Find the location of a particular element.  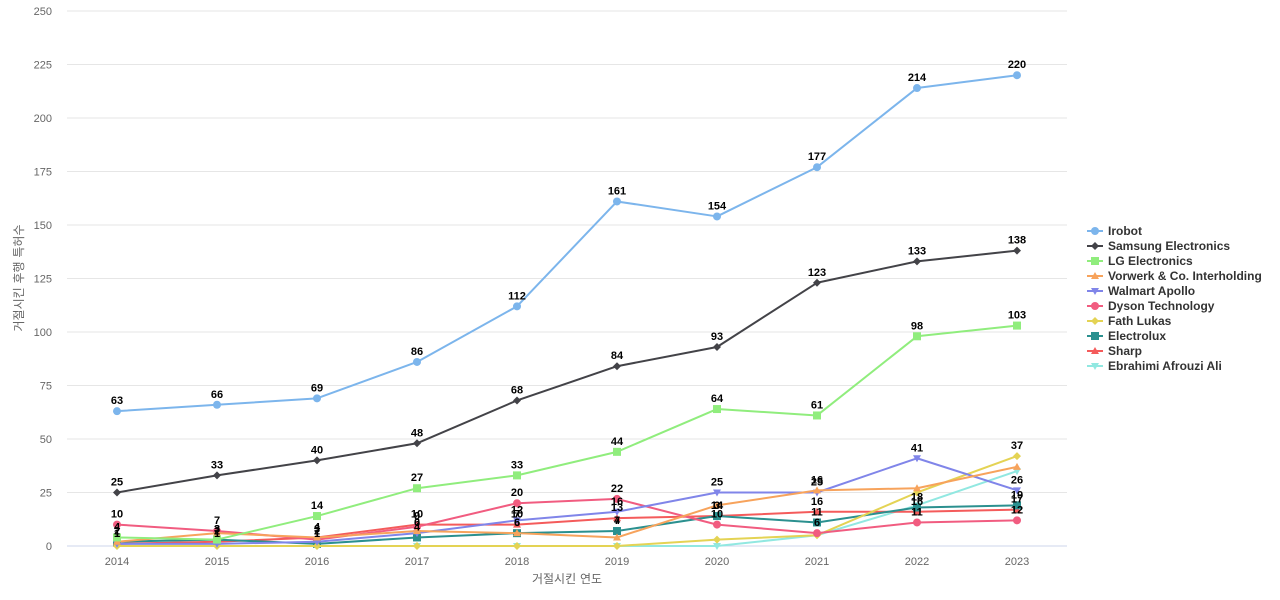

legend-marker-irobot is located at coordinates (1095, 231).